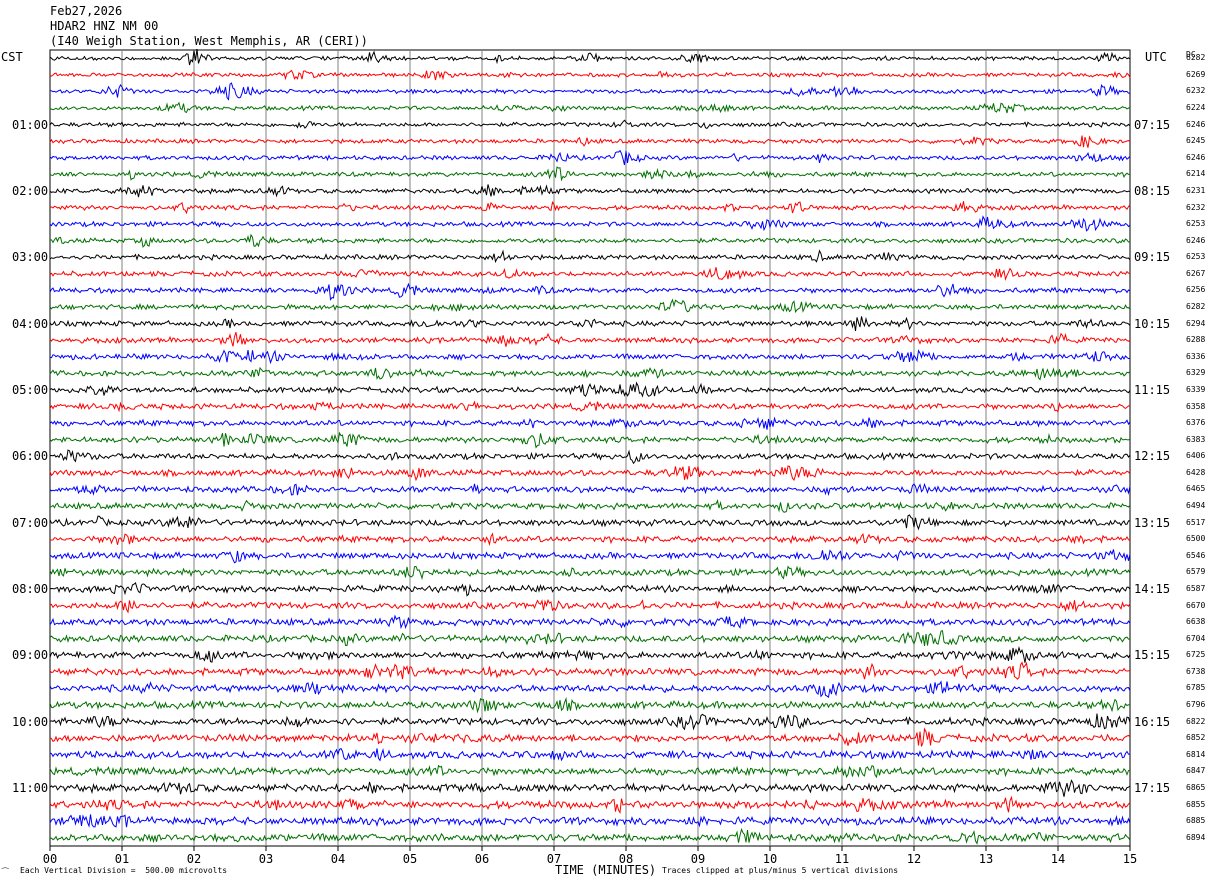 Image resolution: width=1210 pixels, height=886 pixels. I want to click on station-code: HDAR2 HNZ NM 00, so click(104, 26).